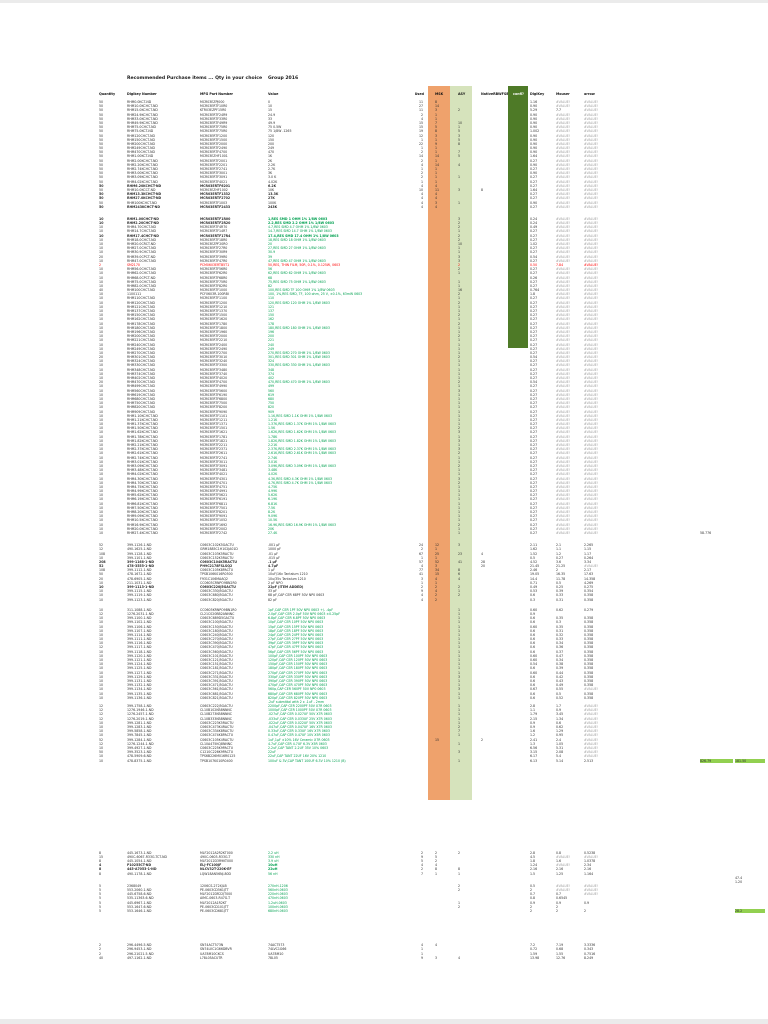 Image resolution: width=768 pixels, height=1024 pixels. I want to click on cell-digikey-price: 0.6, so click(533, 651).